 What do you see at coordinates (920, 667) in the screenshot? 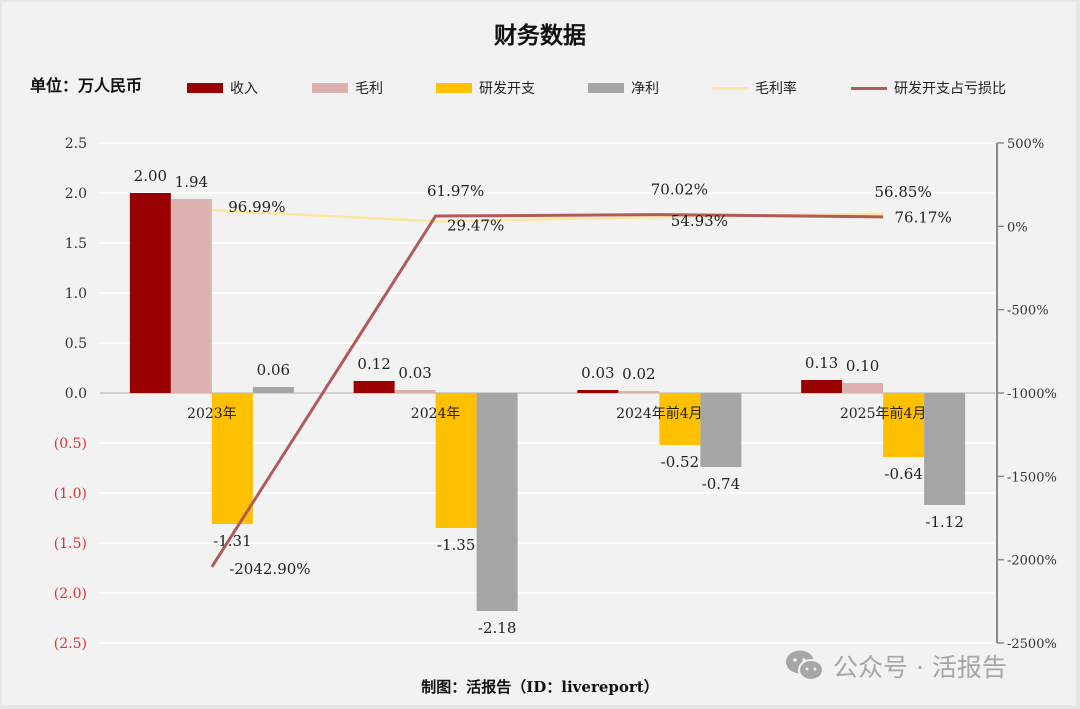
I see `watermark-text: 公众号 · 活报告` at bounding box center [920, 667].